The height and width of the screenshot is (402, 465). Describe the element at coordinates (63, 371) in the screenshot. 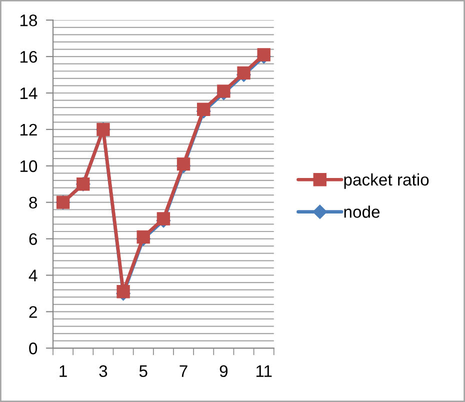

I see `x-tick-label: 1` at that location.